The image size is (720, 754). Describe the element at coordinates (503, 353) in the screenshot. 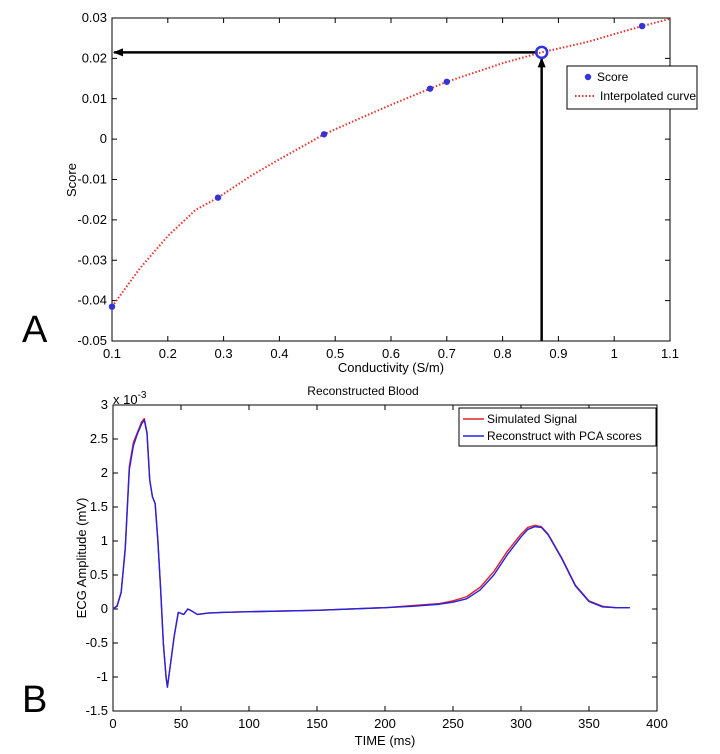

I see `chart-a-x-tick-label: 0.8` at that location.